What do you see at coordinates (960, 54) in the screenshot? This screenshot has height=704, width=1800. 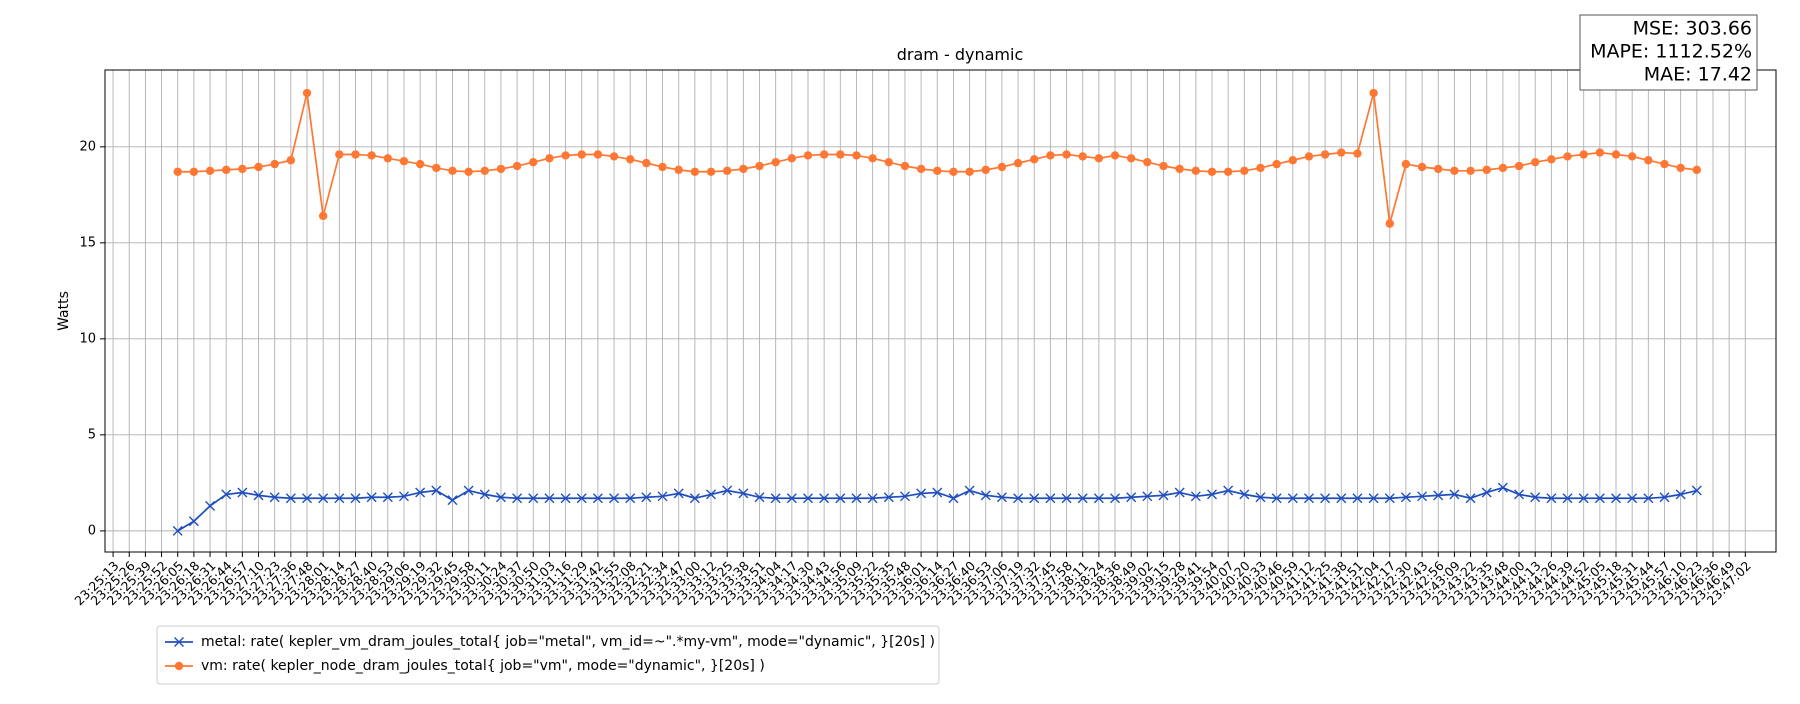 I see `chart-title: dram - dynamic` at bounding box center [960, 54].